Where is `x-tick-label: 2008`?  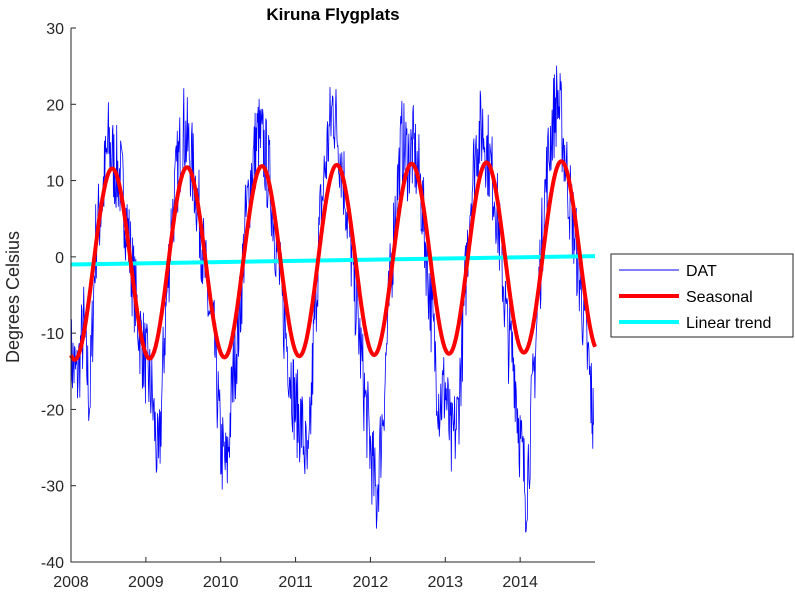
x-tick-label: 2008 is located at coordinates (71, 582).